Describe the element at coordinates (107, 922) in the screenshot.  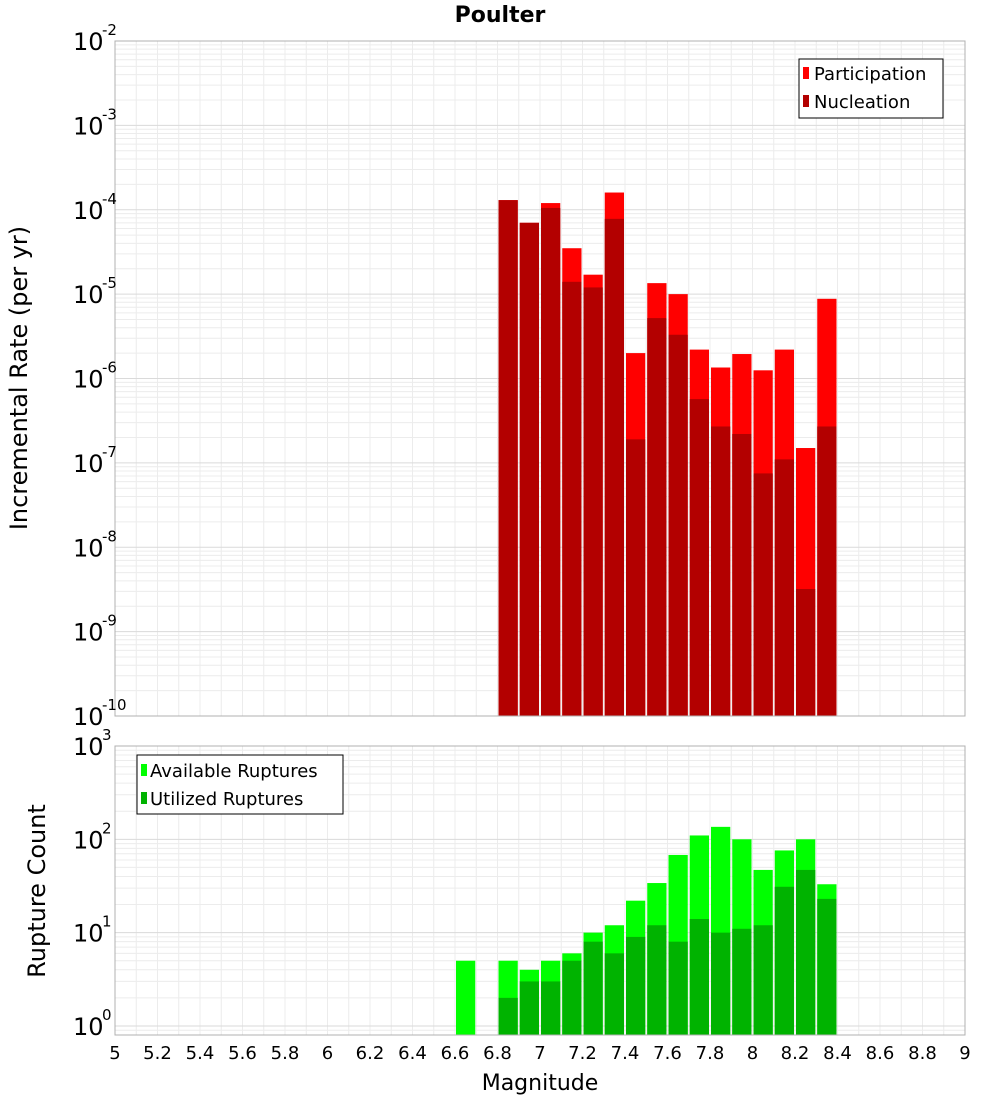
I see `bottom-y-tick-exponent: 1` at that location.